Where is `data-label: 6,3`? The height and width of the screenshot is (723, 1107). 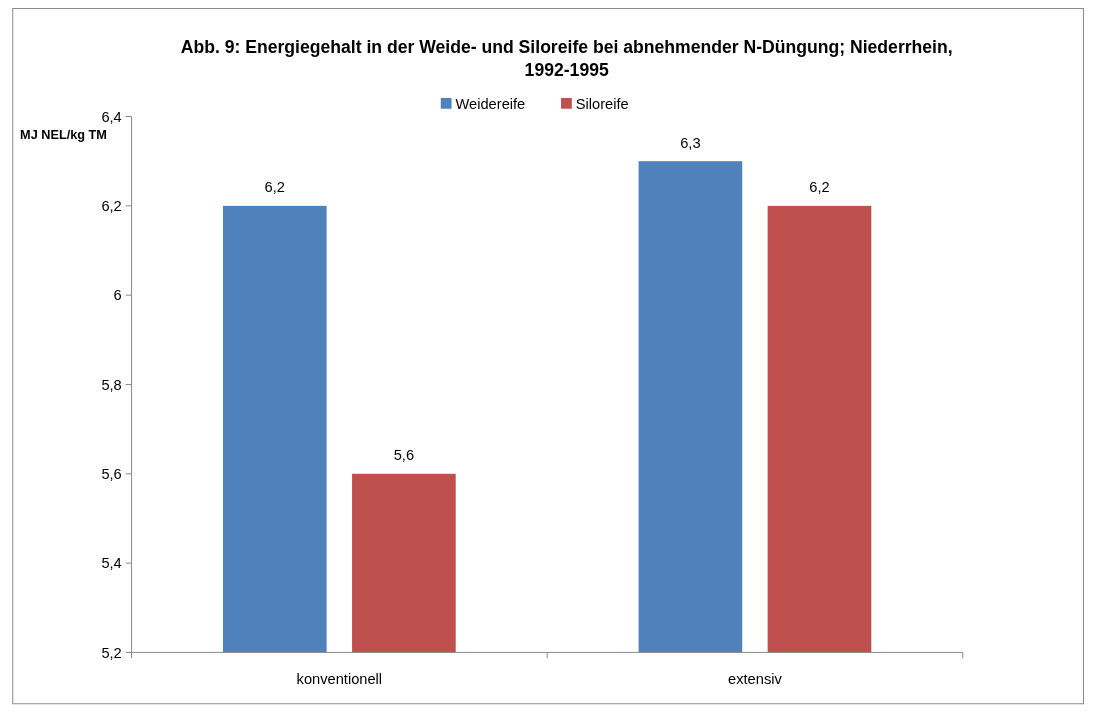
data-label: 6,3 is located at coordinates (690, 142).